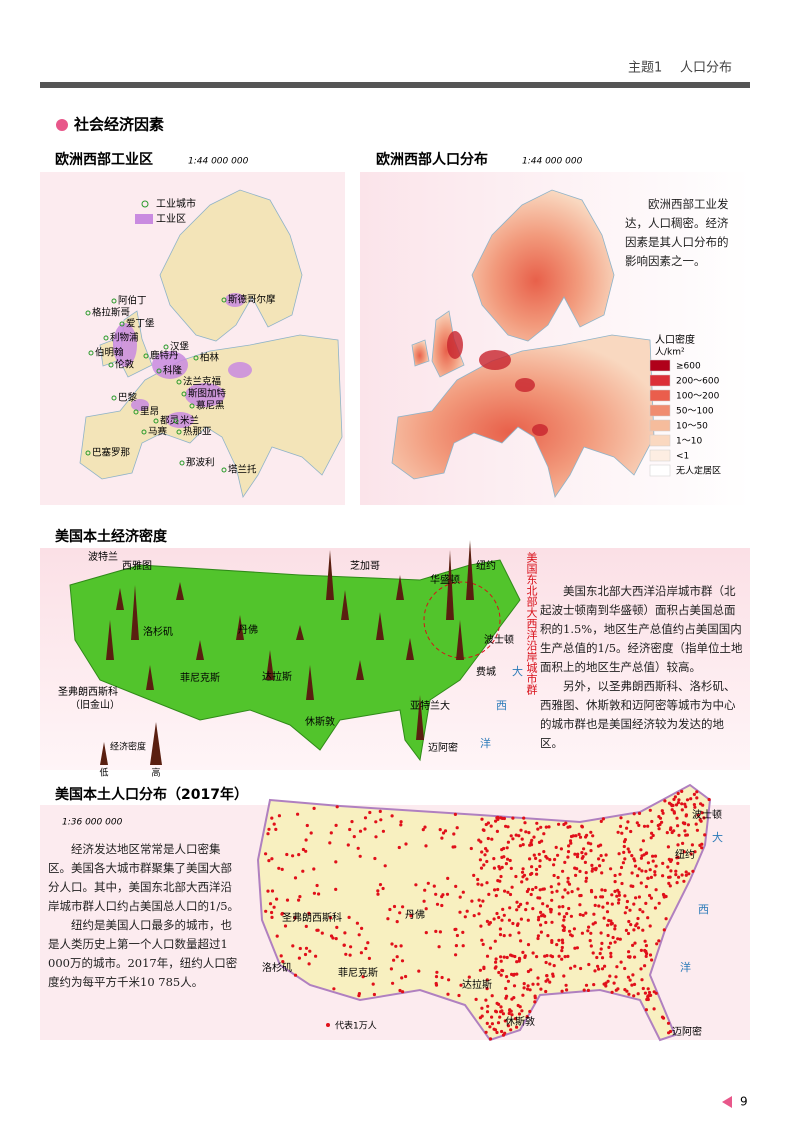 Image resolution: width=800 pixels, height=1138 pixels. Describe the element at coordinates (330, 575) in the screenshot. I see `peak` at that location.